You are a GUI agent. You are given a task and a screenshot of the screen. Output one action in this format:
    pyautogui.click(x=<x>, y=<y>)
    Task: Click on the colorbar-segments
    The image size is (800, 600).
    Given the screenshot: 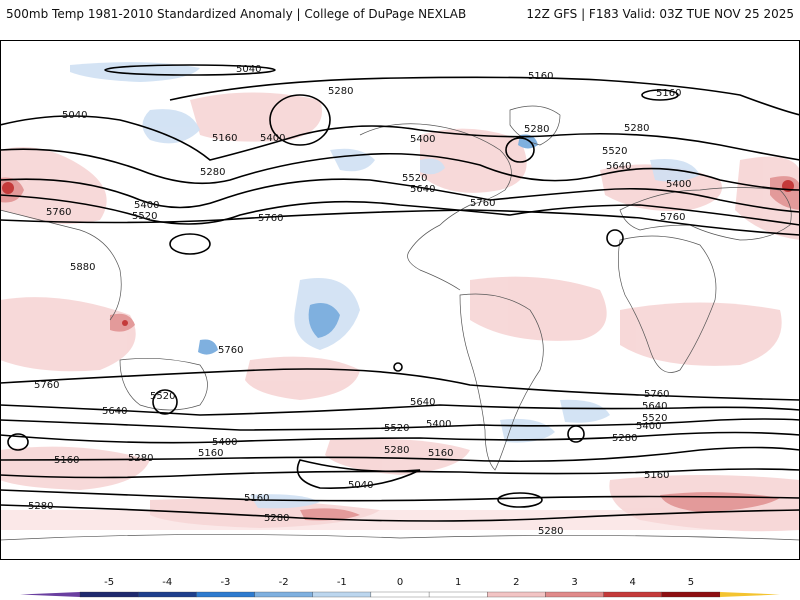 What is the action you would take?
    pyautogui.click(x=400, y=594)
    